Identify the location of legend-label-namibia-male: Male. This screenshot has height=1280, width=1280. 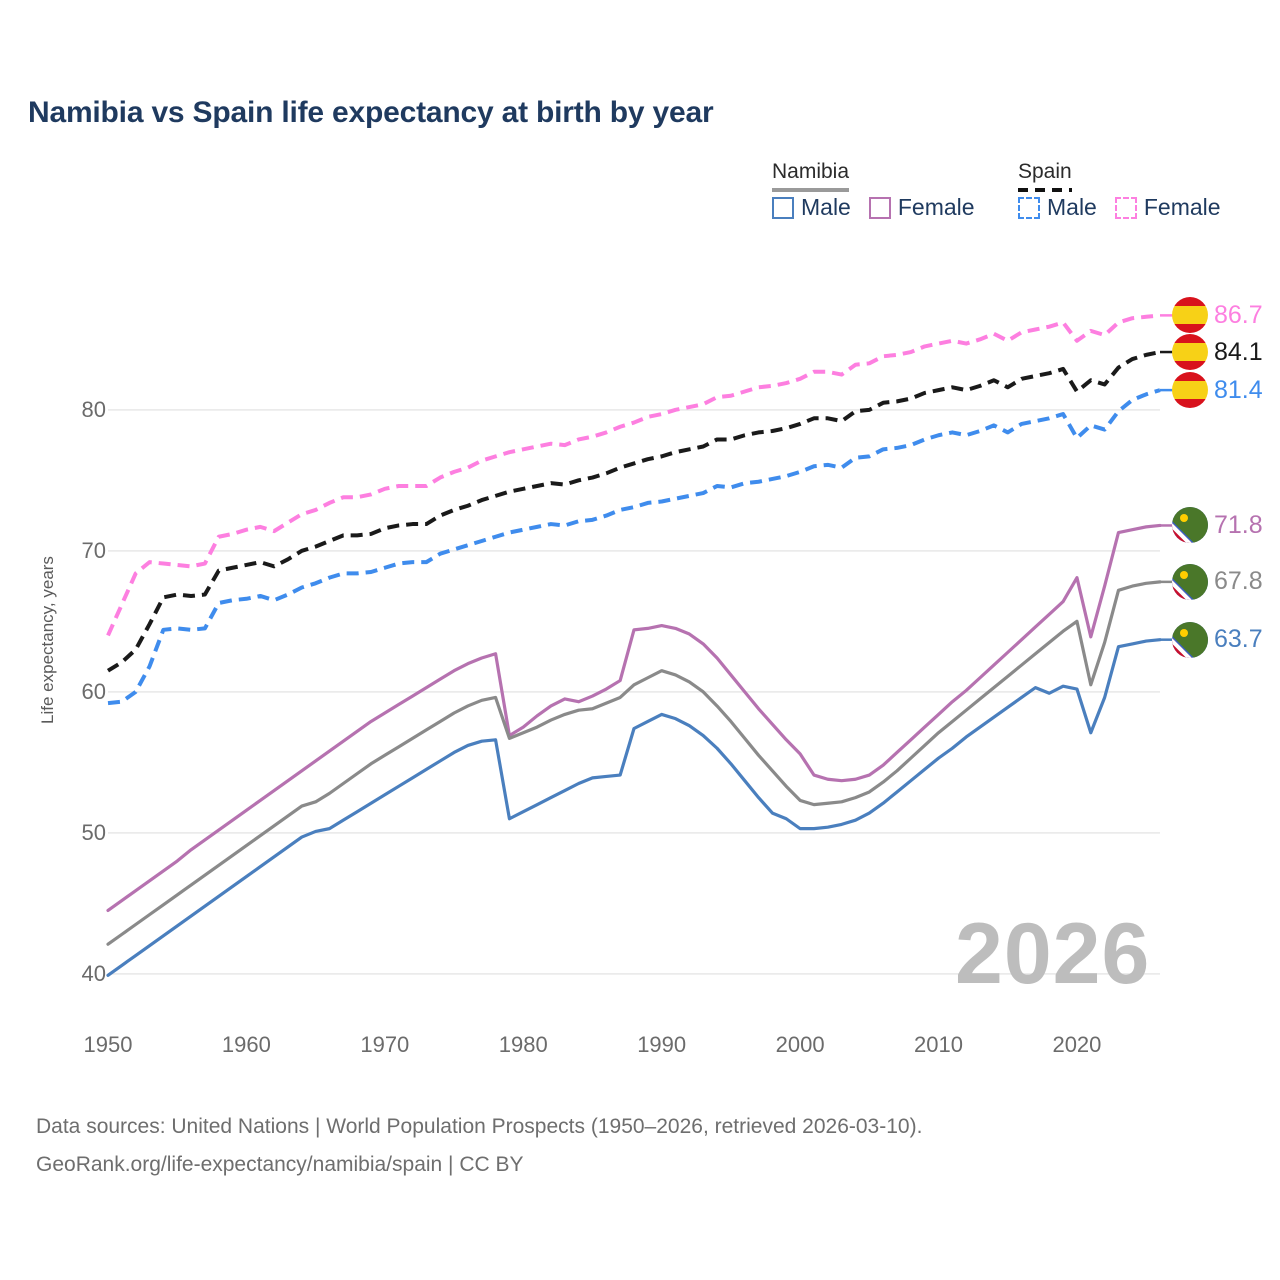
(826, 207).